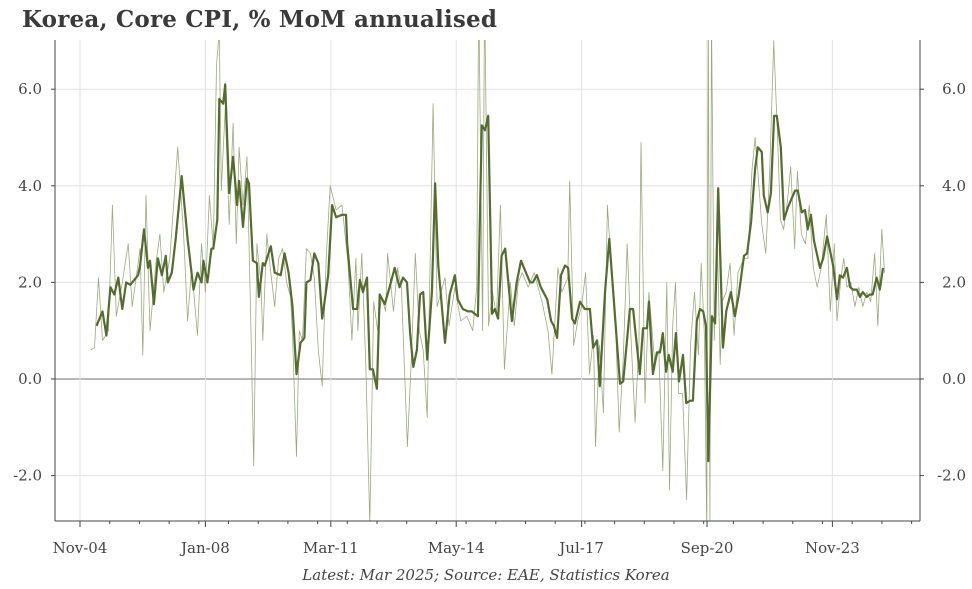 This screenshot has width=972, height=589. Describe the element at coordinates (80, 548) in the screenshot. I see `x-tick-label: Nov-04` at that location.